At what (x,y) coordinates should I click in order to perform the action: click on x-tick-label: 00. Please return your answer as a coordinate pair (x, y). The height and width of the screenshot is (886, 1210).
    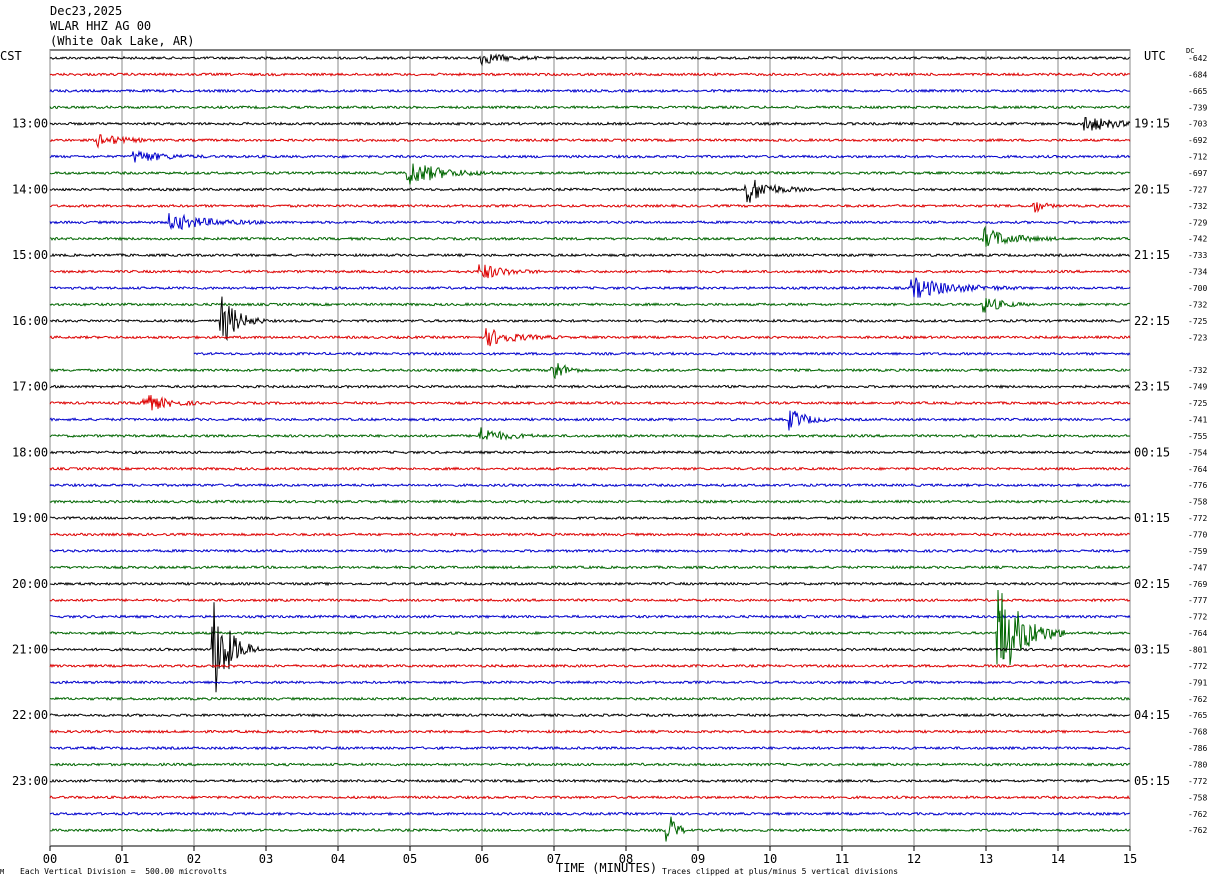
    Looking at the image, I should click on (50, 859).